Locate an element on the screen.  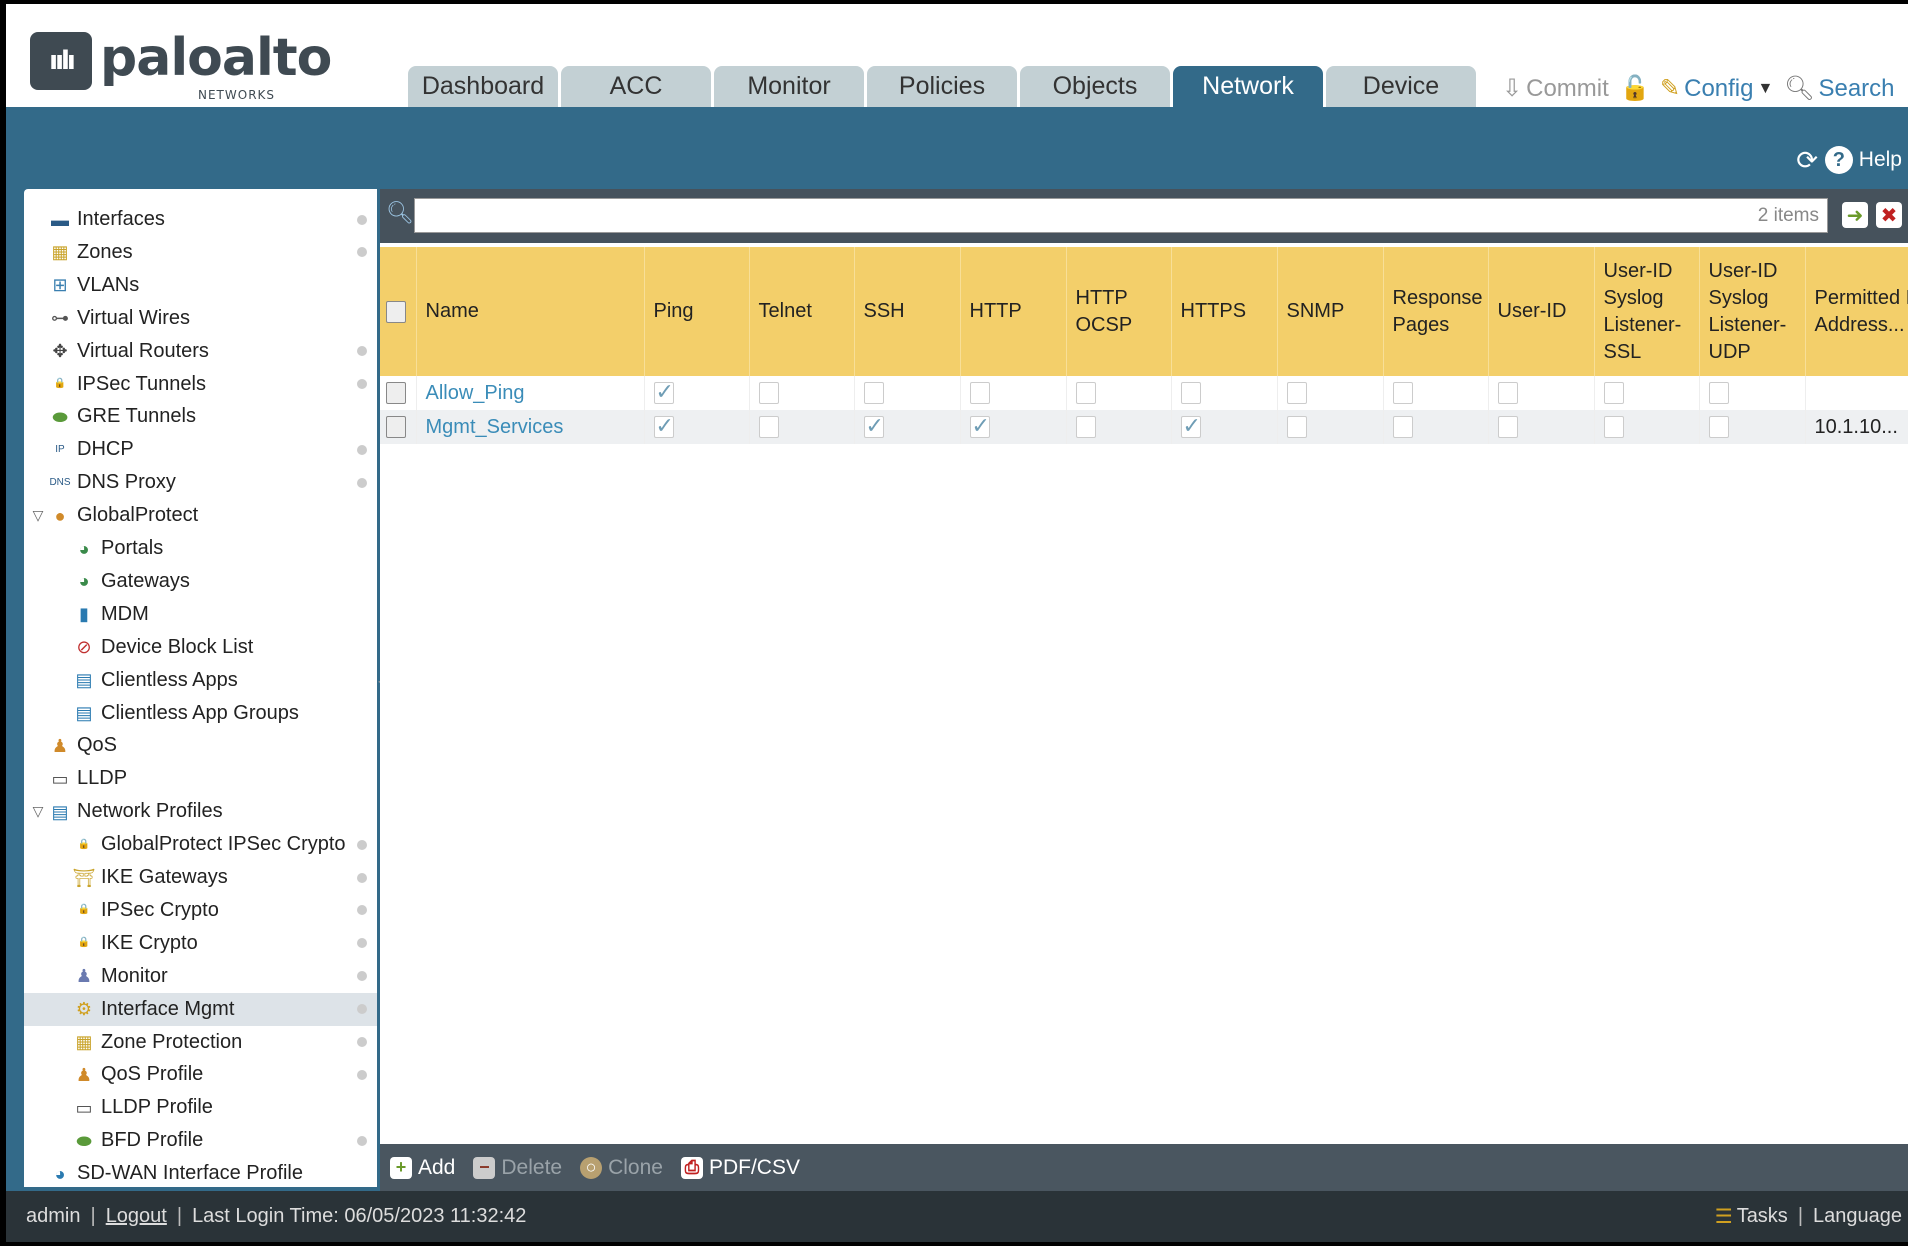
sidebar-item-ike-crypto: 🔒 IKE Crypto is located at coordinates (200, 943).